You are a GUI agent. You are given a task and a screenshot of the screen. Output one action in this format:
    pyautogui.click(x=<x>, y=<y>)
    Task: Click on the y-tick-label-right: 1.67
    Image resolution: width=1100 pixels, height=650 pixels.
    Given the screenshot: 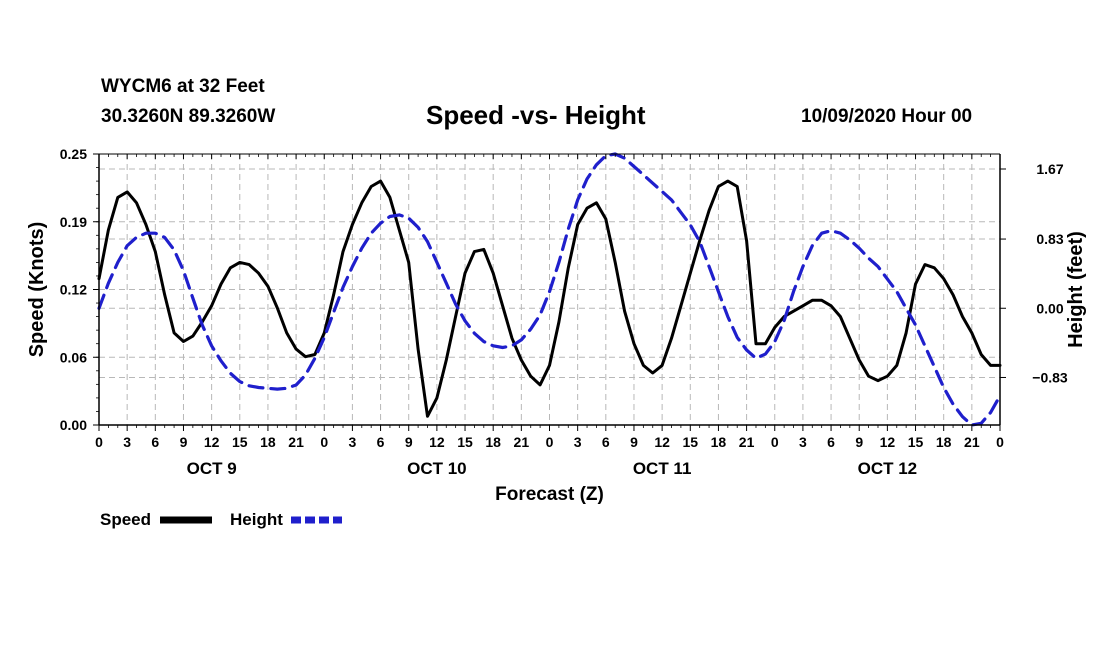 What is the action you would take?
    pyautogui.click(x=1049, y=169)
    